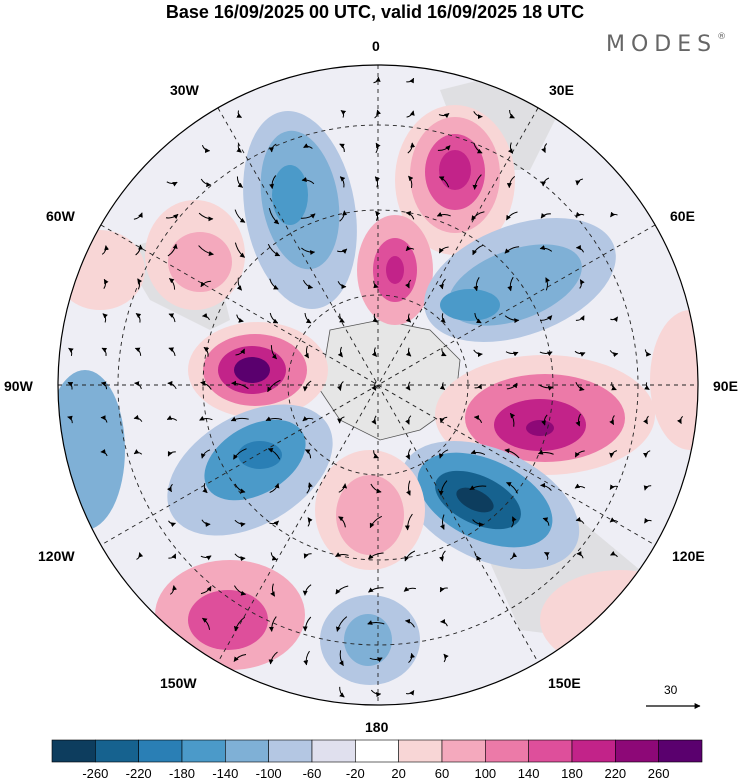 This screenshot has width=750, height=783. What do you see at coordinates (56, 556) in the screenshot?
I see `lon-label-120w: 120W` at bounding box center [56, 556].